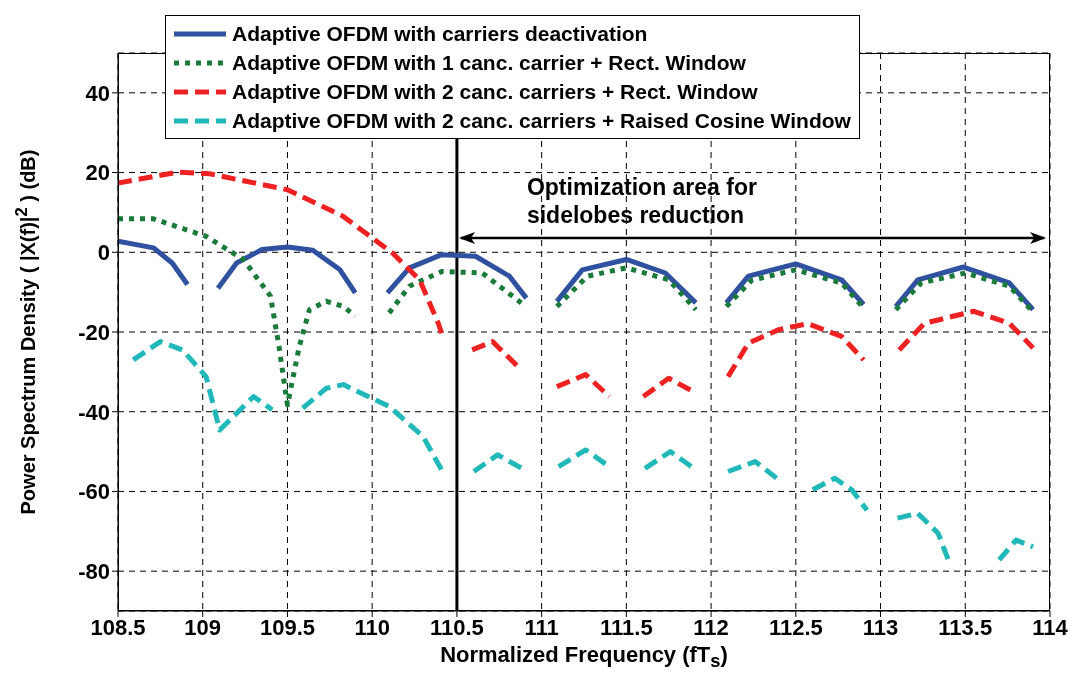  Describe the element at coordinates (97, 173) in the screenshot. I see `y-tick-label: 20` at that location.